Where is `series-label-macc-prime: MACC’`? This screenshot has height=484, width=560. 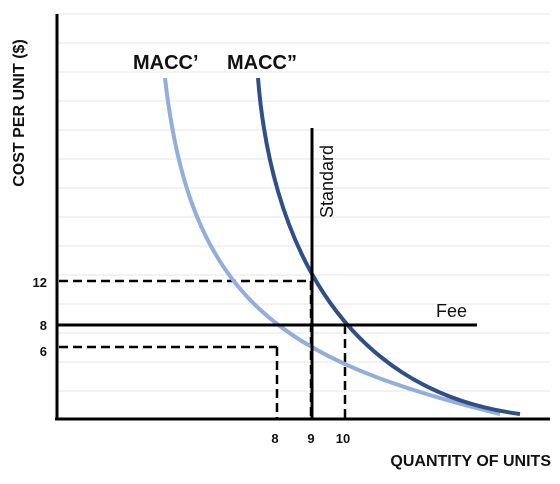
series-label-macc-prime: MACC’ is located at coordinates (166, 63).